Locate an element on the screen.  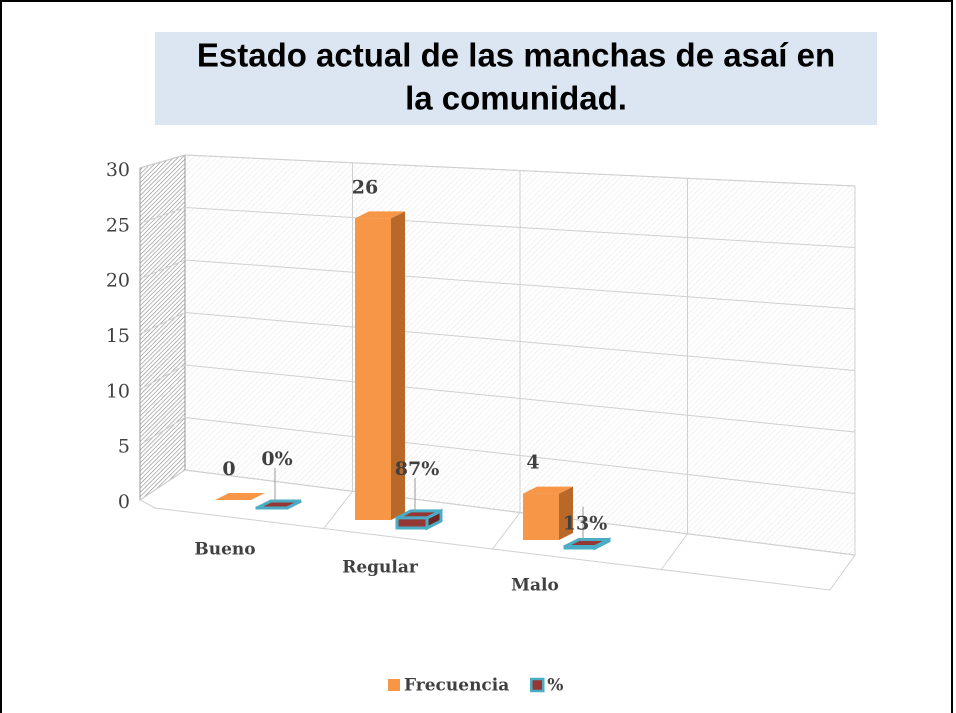
chart-title: la comunidad. is located at coordinates (516, 98).